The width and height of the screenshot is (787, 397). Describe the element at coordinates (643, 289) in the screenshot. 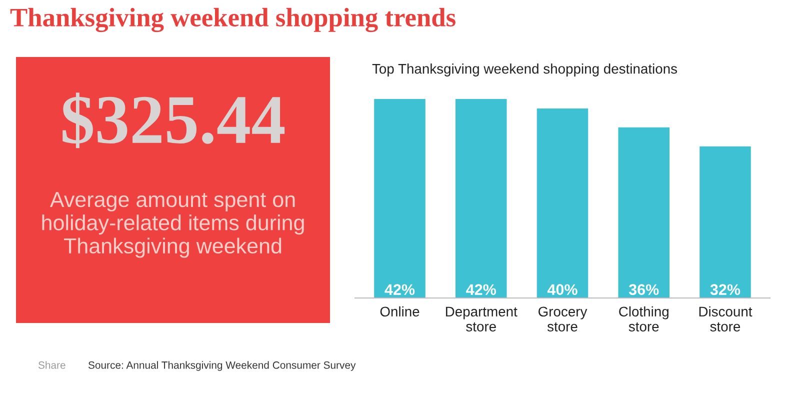

I see `data-label: 36%` at that location.